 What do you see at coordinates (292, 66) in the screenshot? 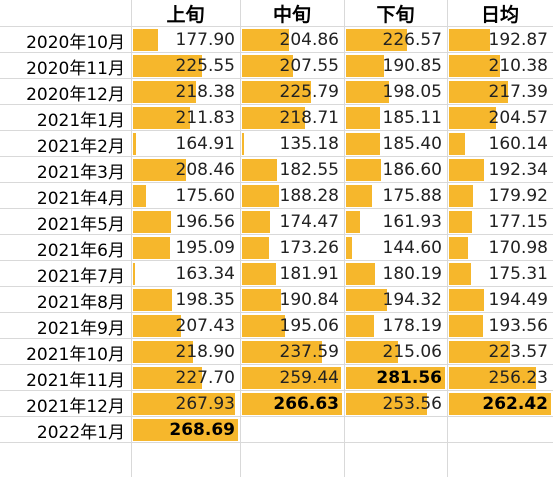
I see `table-cell: 207.55` at bounding box center [292, 66].